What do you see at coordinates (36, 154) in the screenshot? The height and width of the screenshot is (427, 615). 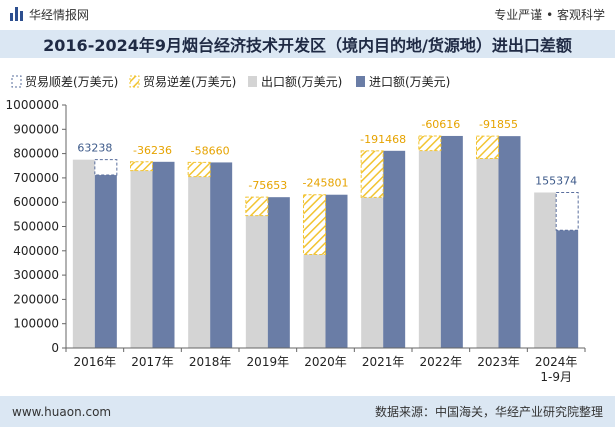 I see `y-tick-label: 800000` at bounding box center [36, 154].